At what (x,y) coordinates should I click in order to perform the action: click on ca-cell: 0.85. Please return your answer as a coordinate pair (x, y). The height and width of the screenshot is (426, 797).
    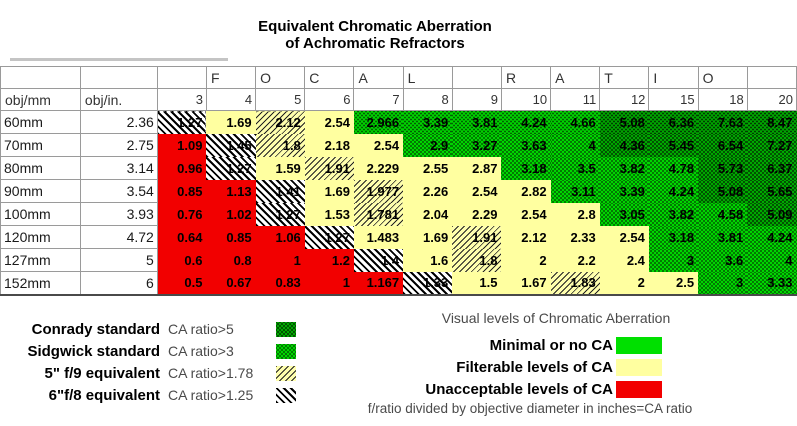
    Looking at the image, I should click on (231, 237).